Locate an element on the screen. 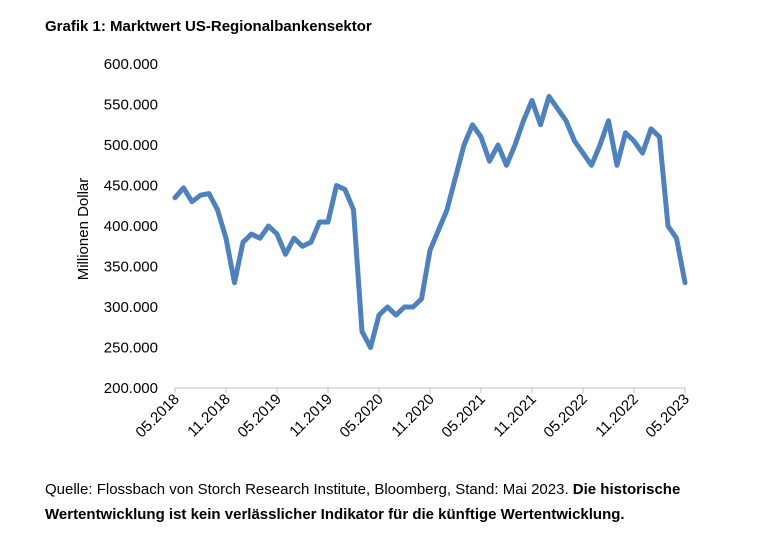  y-tick-label: 450.000 is located at coordinates (131, 186).